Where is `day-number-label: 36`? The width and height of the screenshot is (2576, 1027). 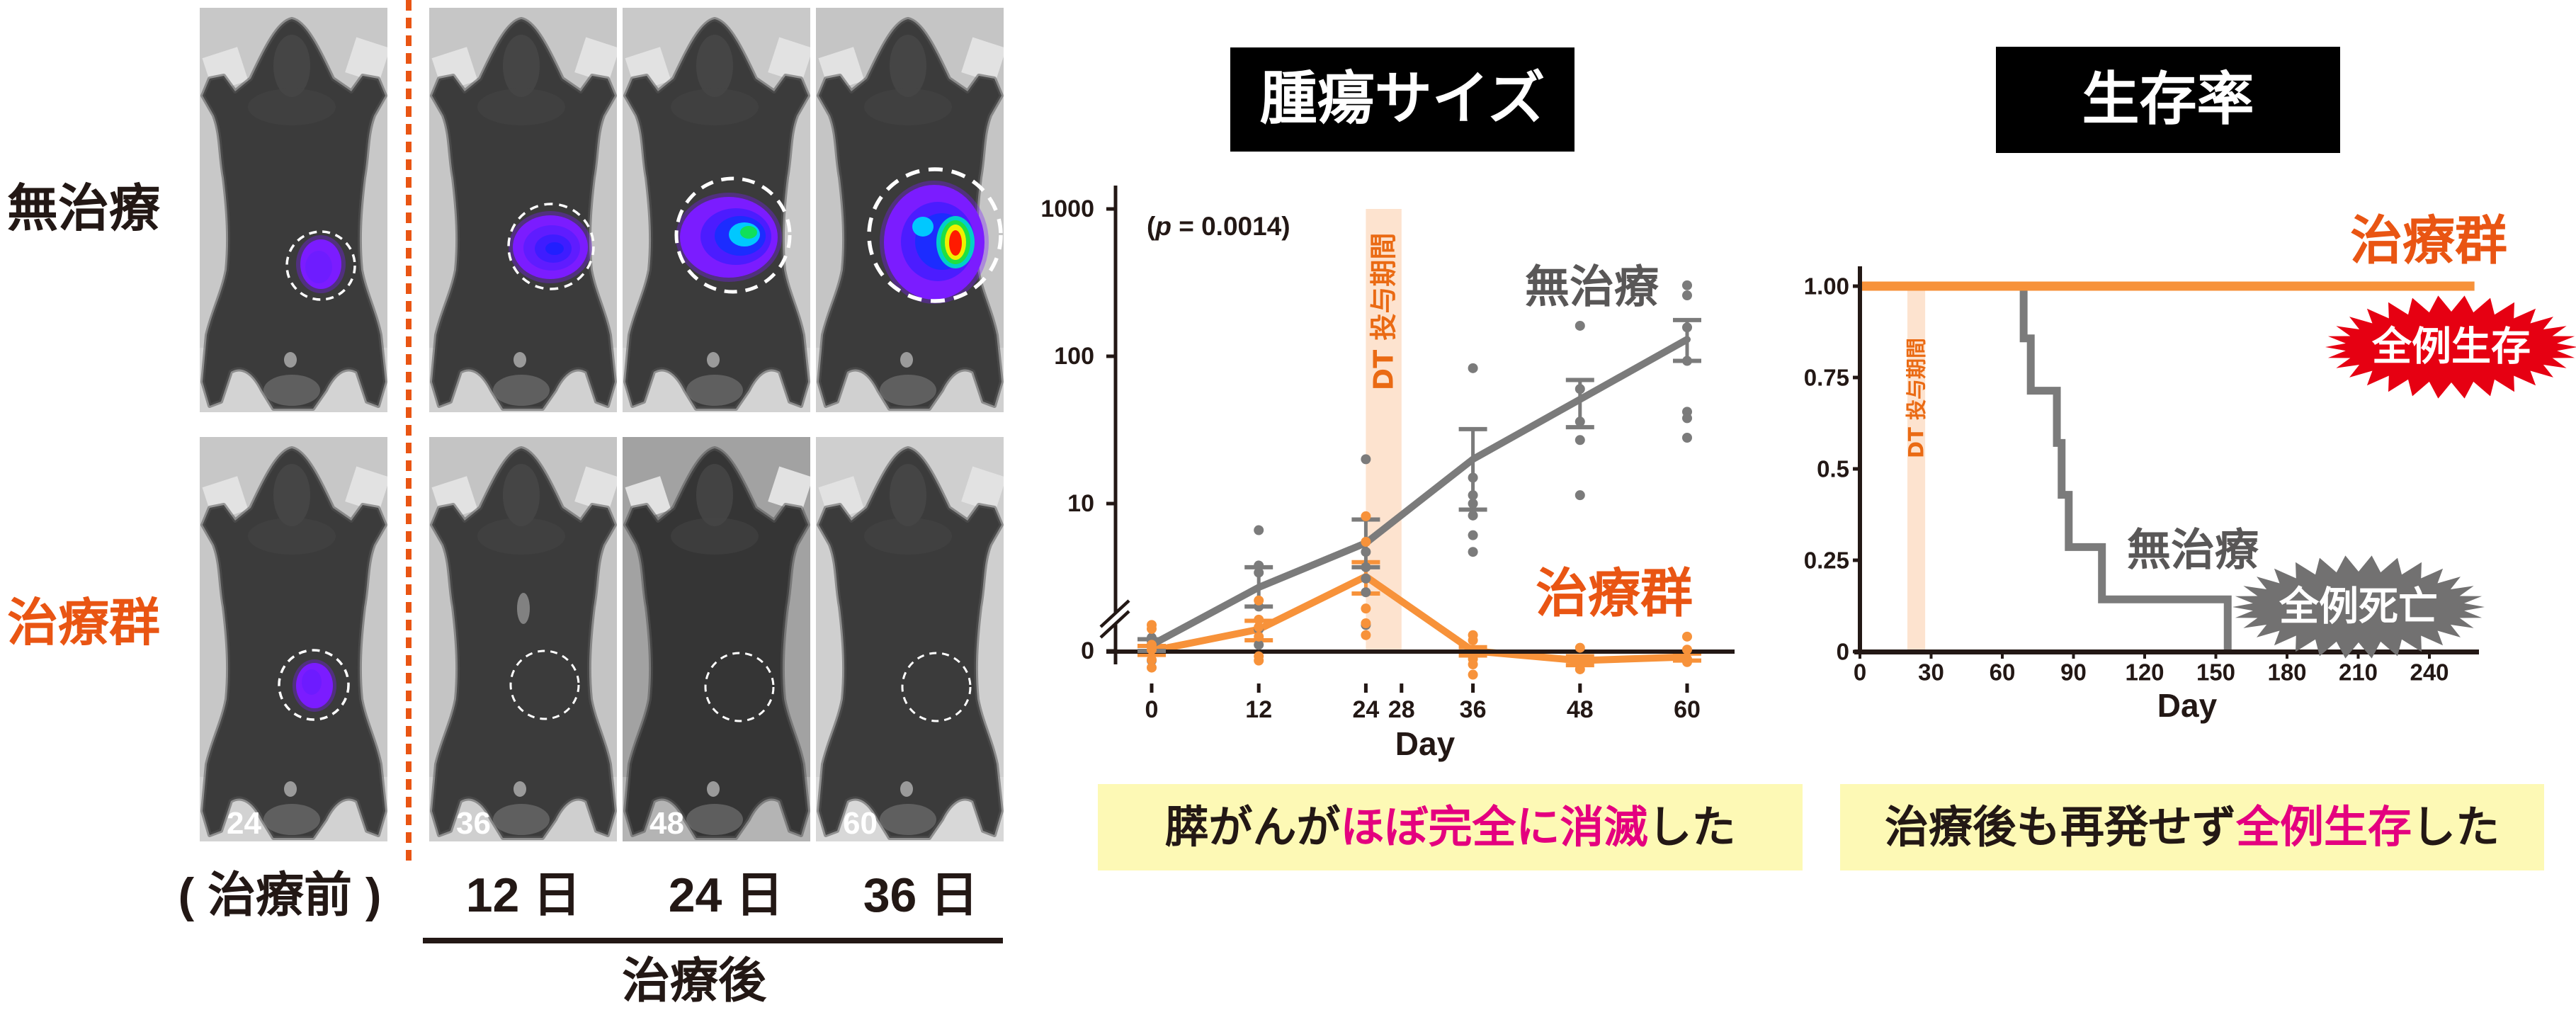
day-number-label: 36 is located at coordinates (473, 823).